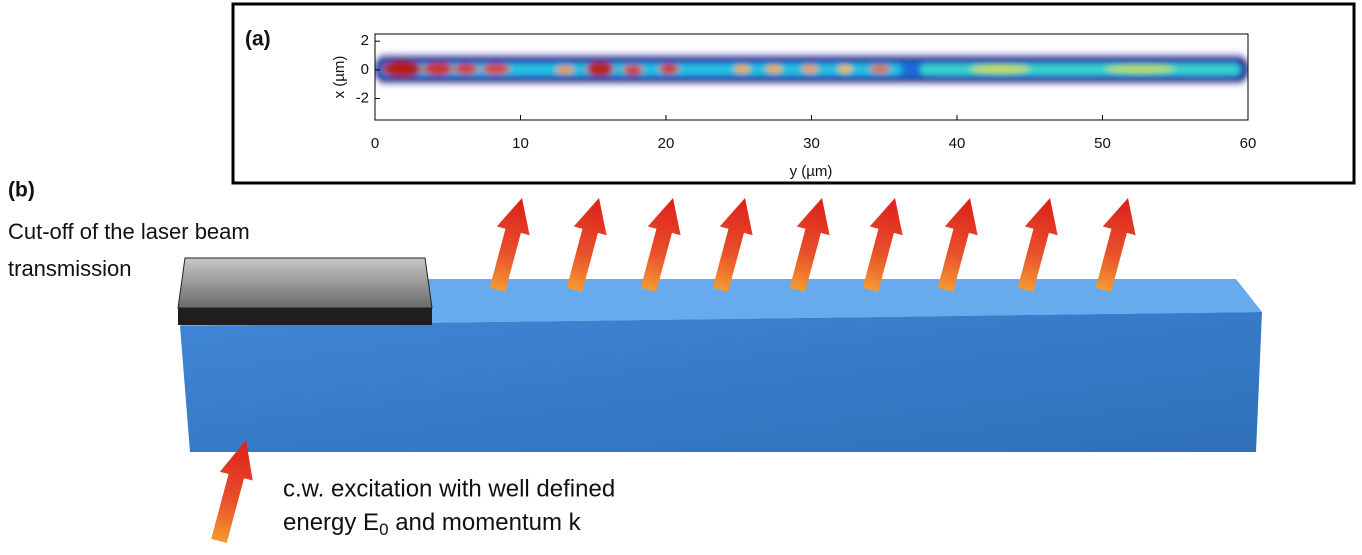  What do you see at coordinates (21, 190) in the screenshot?
I see `panel-label: (b)` at bounding box center [21, 190].